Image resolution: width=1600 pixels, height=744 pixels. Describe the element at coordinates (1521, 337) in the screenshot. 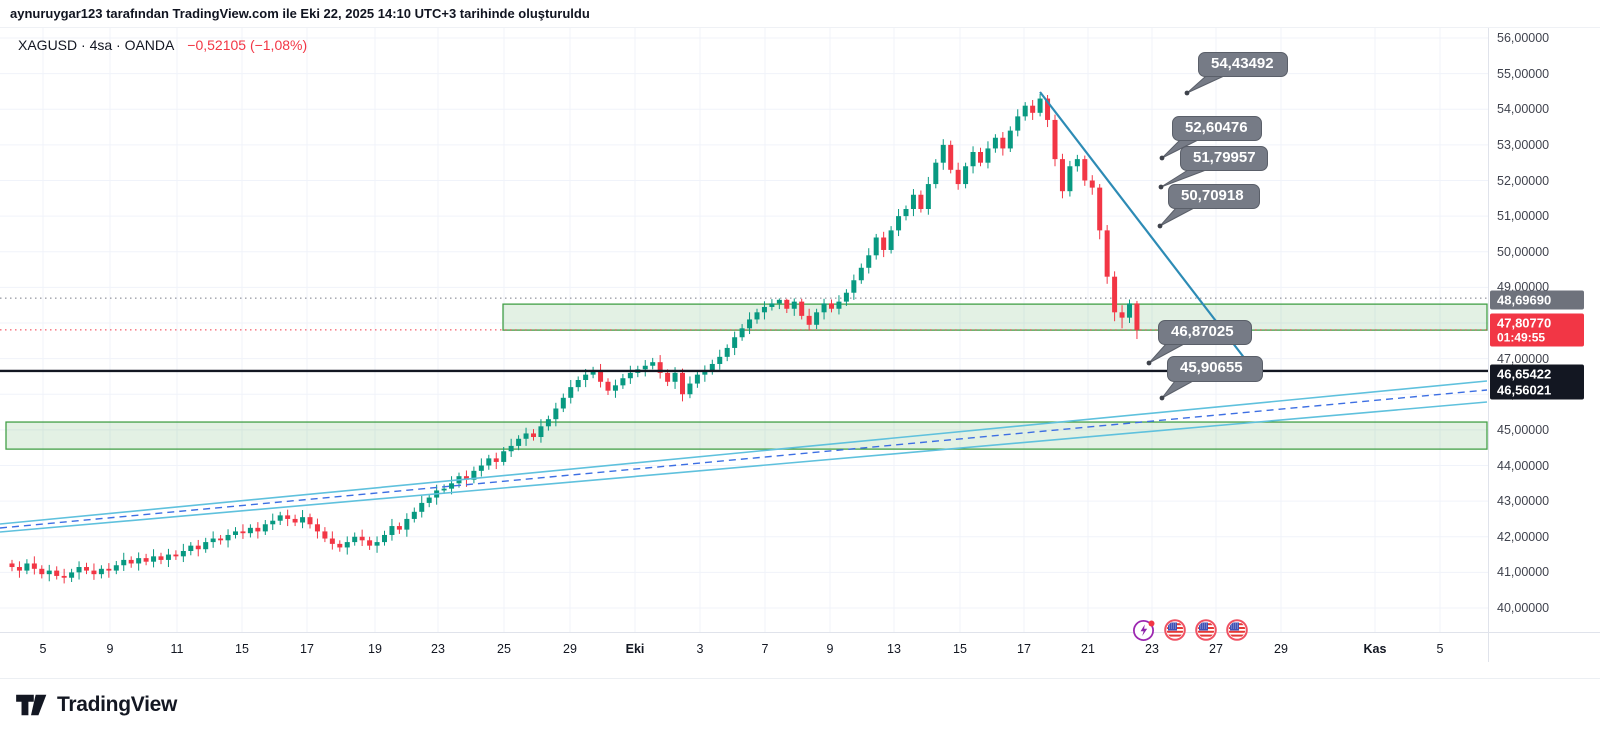

I see `countdown-timer: 01:49:55` at that location.